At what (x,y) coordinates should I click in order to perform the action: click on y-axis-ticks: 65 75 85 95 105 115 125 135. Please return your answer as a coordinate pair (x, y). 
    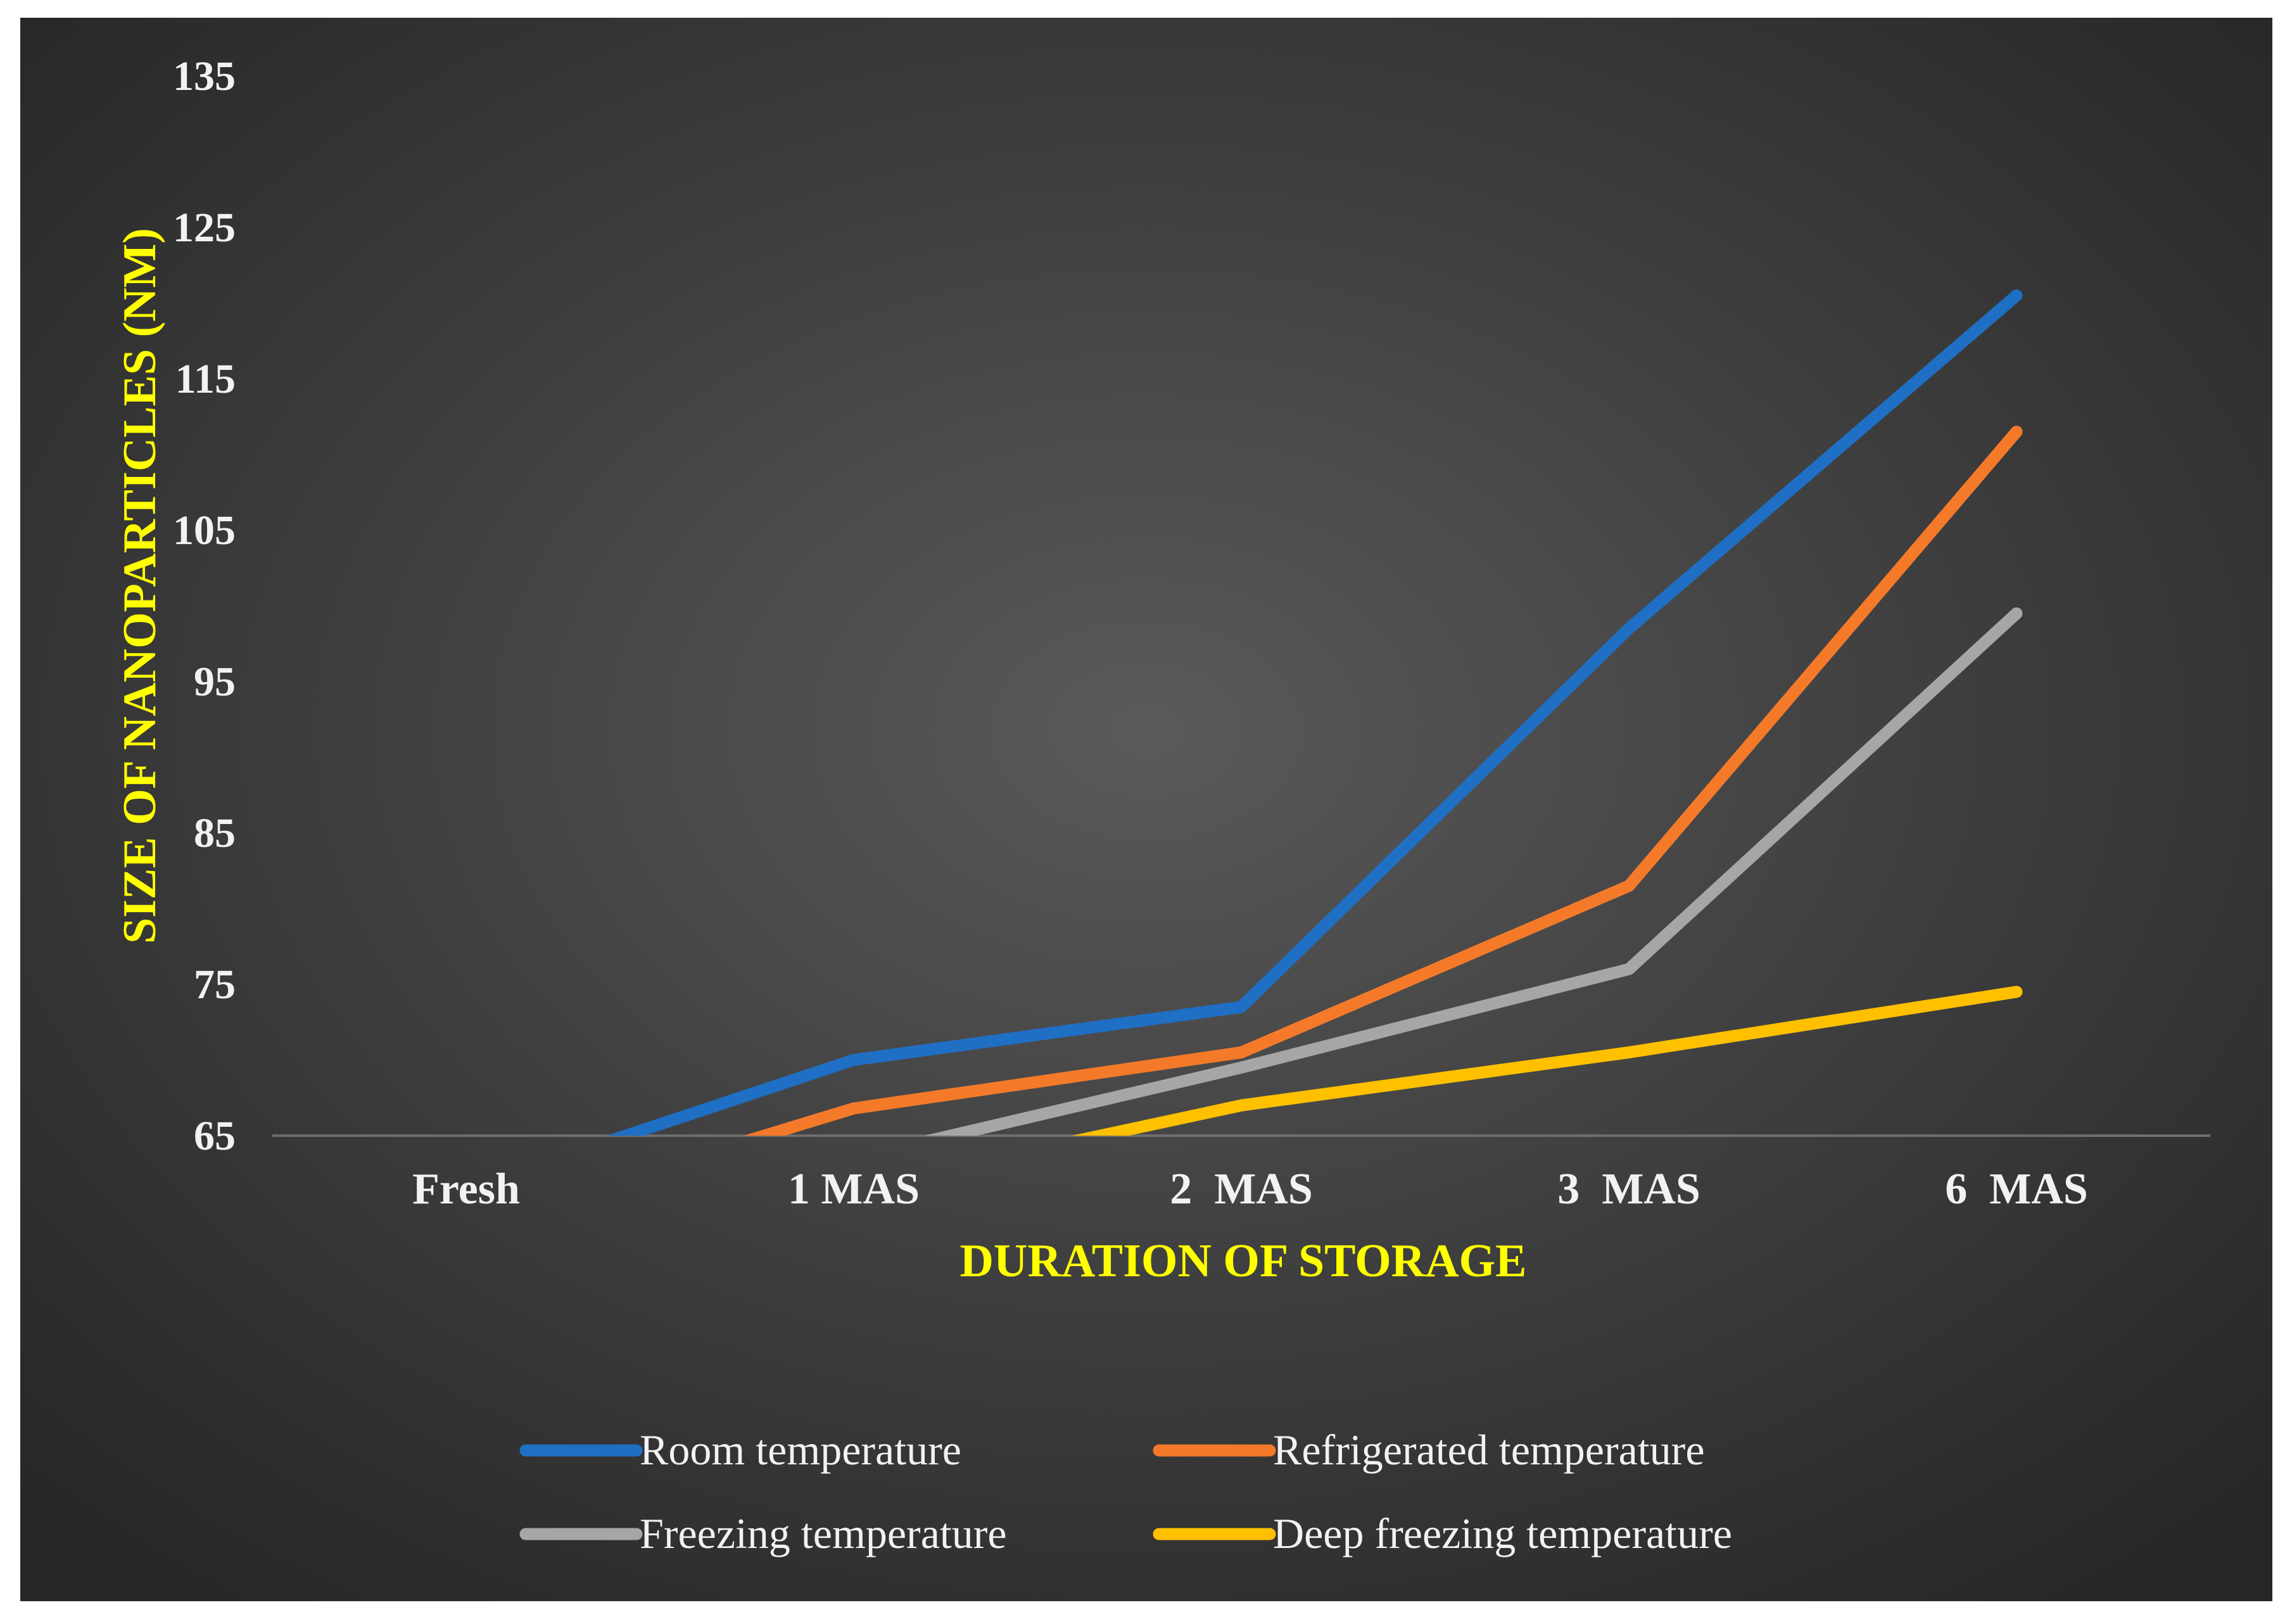
    Looking at the image, I should click on (205, 606).